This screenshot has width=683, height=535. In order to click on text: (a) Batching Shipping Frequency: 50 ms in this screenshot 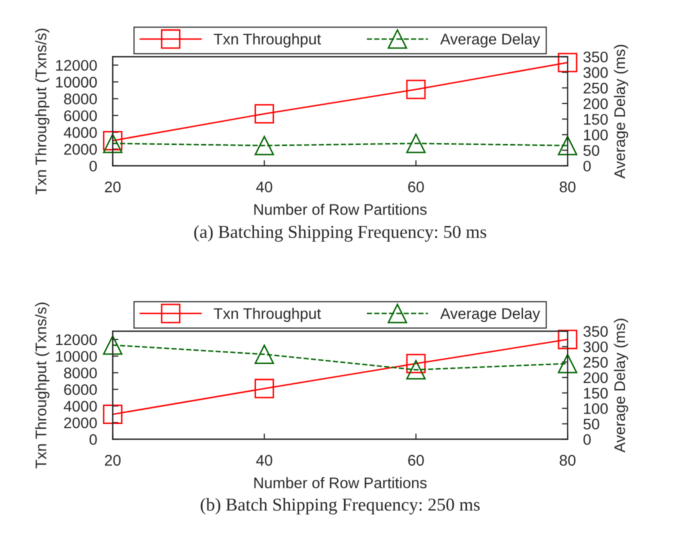, I will do `click(340, 233)`.